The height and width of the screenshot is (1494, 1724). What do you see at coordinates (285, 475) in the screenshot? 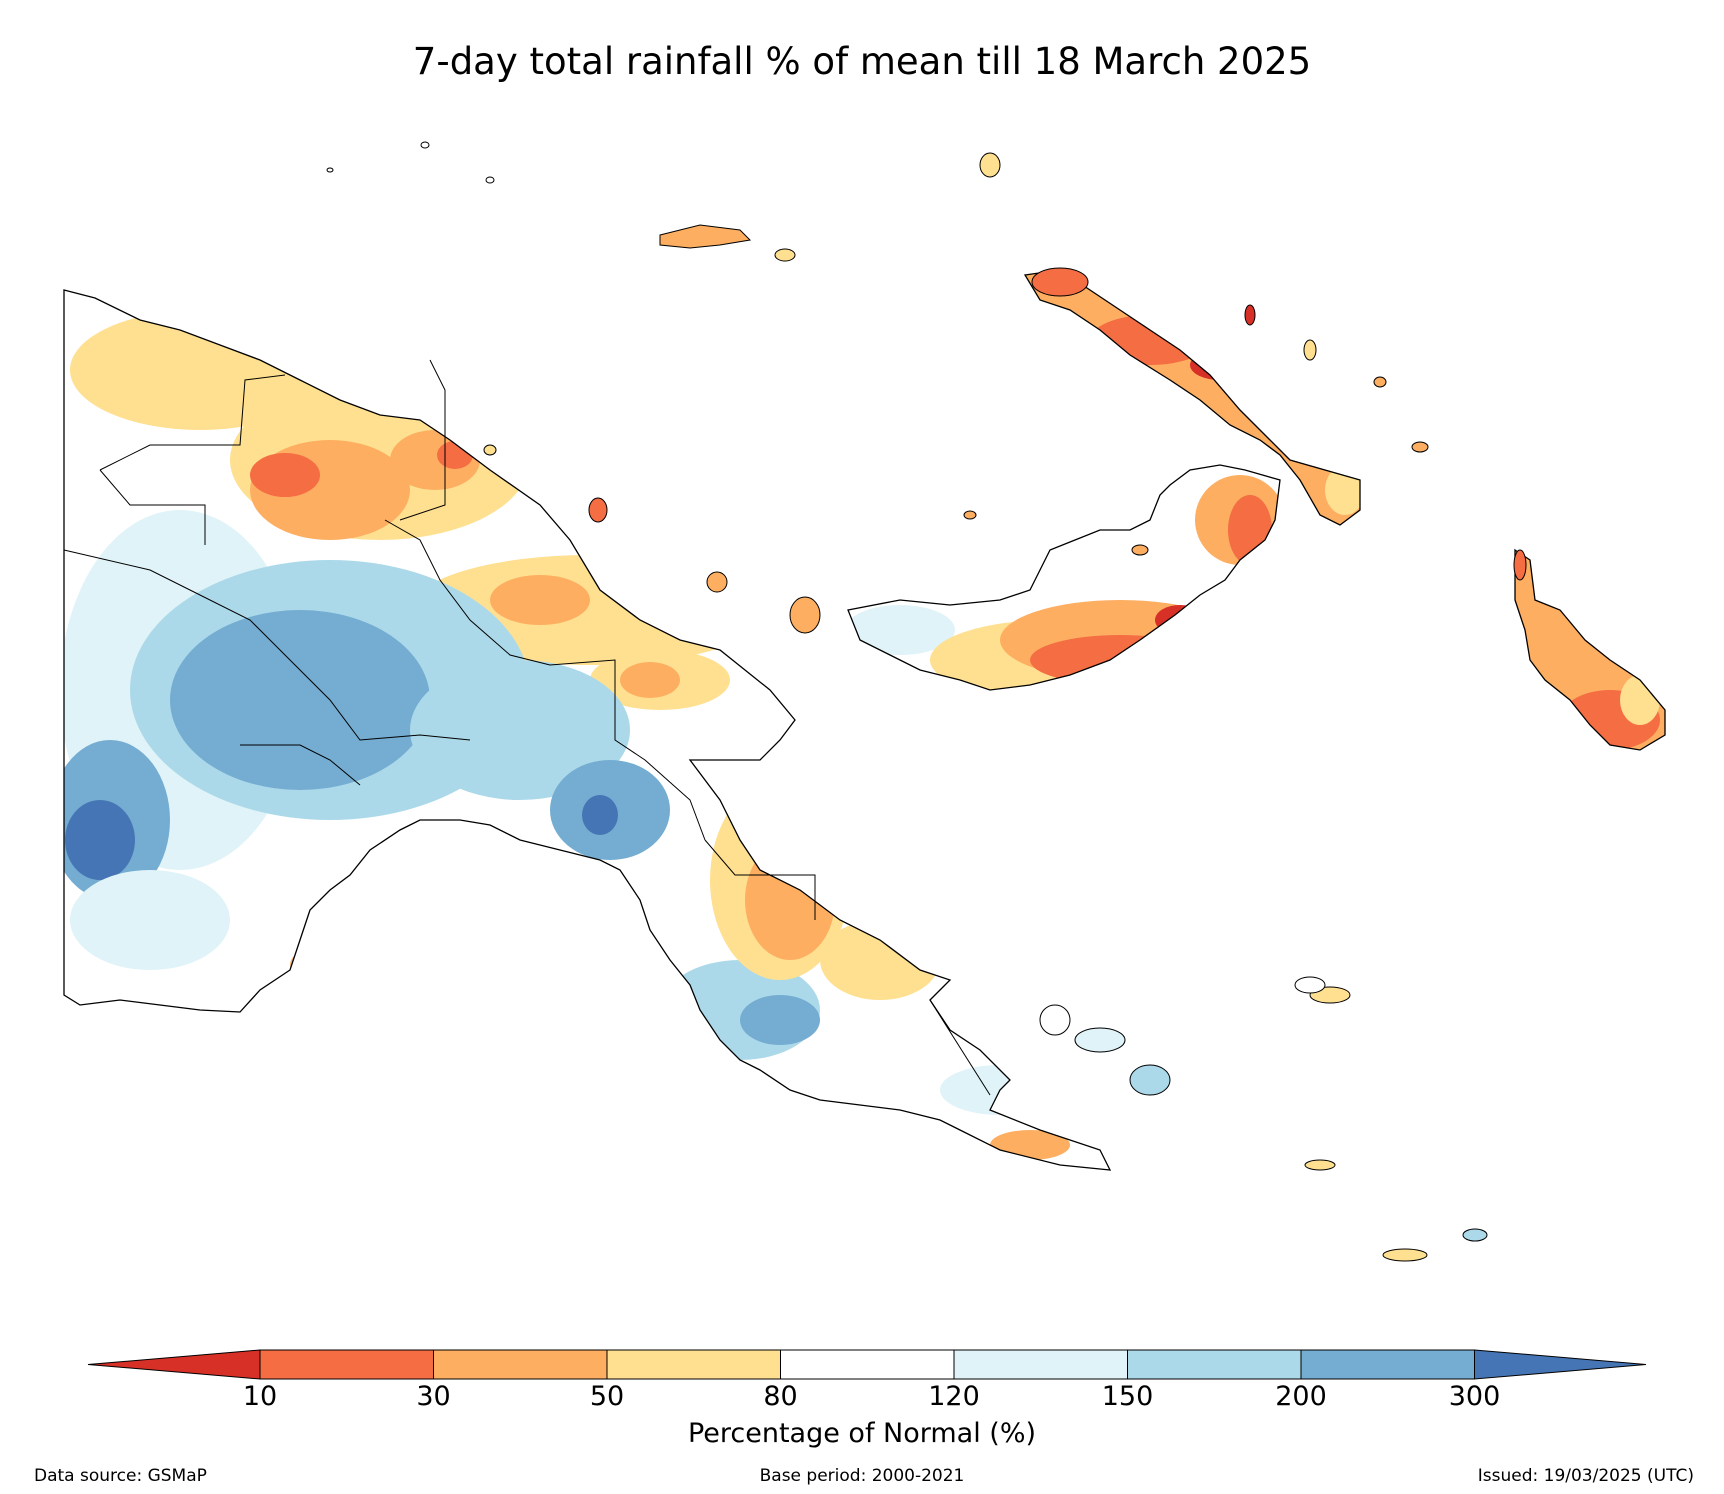
I see `rain-zone-sepik-core` at bounding box center [285, 475].